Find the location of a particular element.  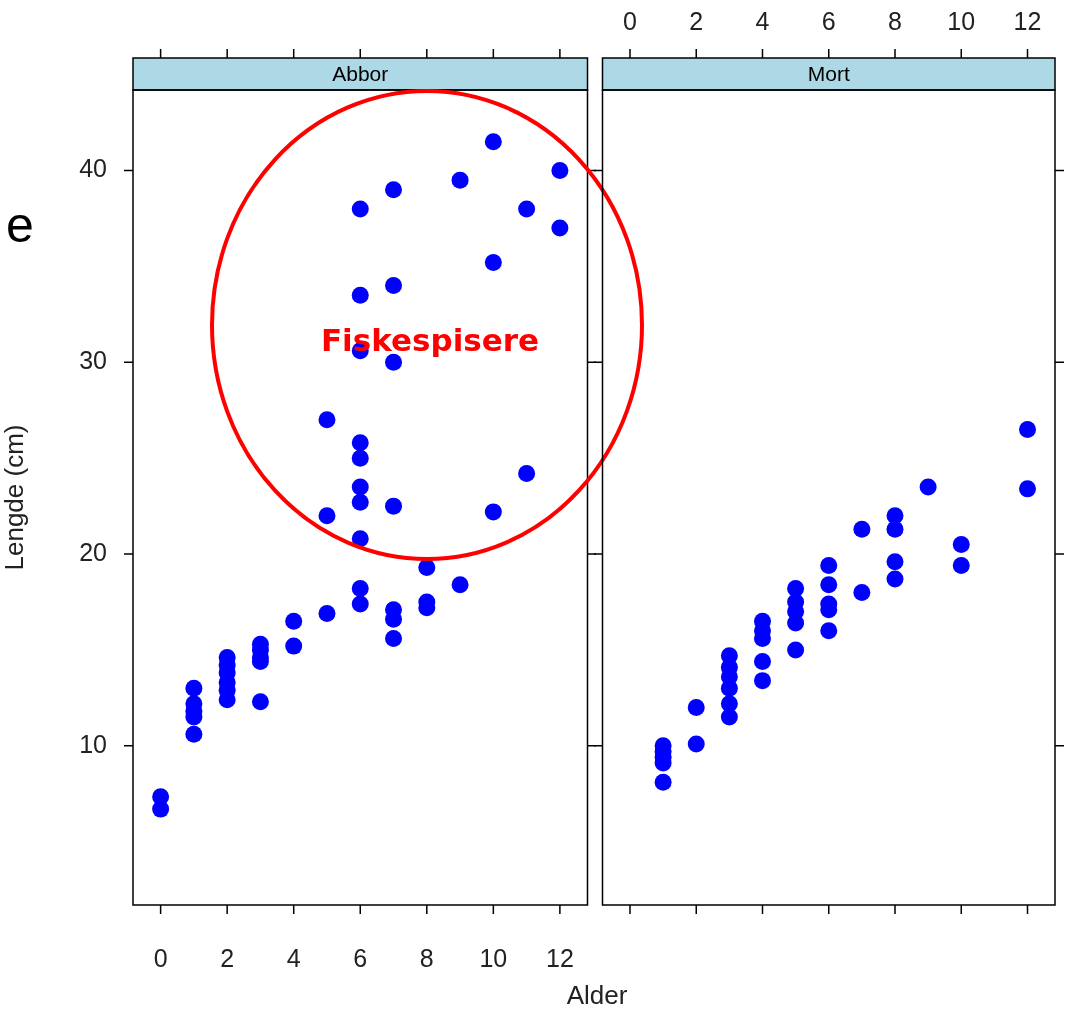

y-tick-label: 40 is located at coordinates (93, 168).